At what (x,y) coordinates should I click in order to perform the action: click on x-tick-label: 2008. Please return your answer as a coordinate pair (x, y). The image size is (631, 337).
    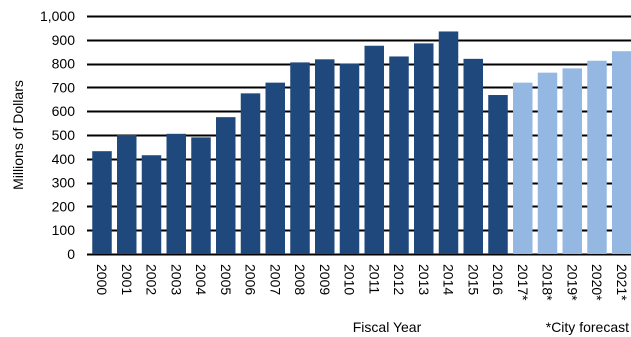
    Looking at the image, I should click on (300, 279).